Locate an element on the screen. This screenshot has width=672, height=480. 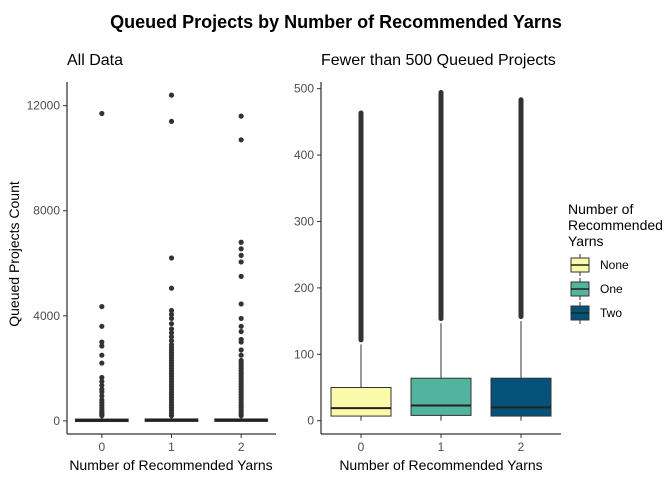
panel-title-fewer-than-500: Fewer than 500 Queued Projects is located at coordinates (438, 60).